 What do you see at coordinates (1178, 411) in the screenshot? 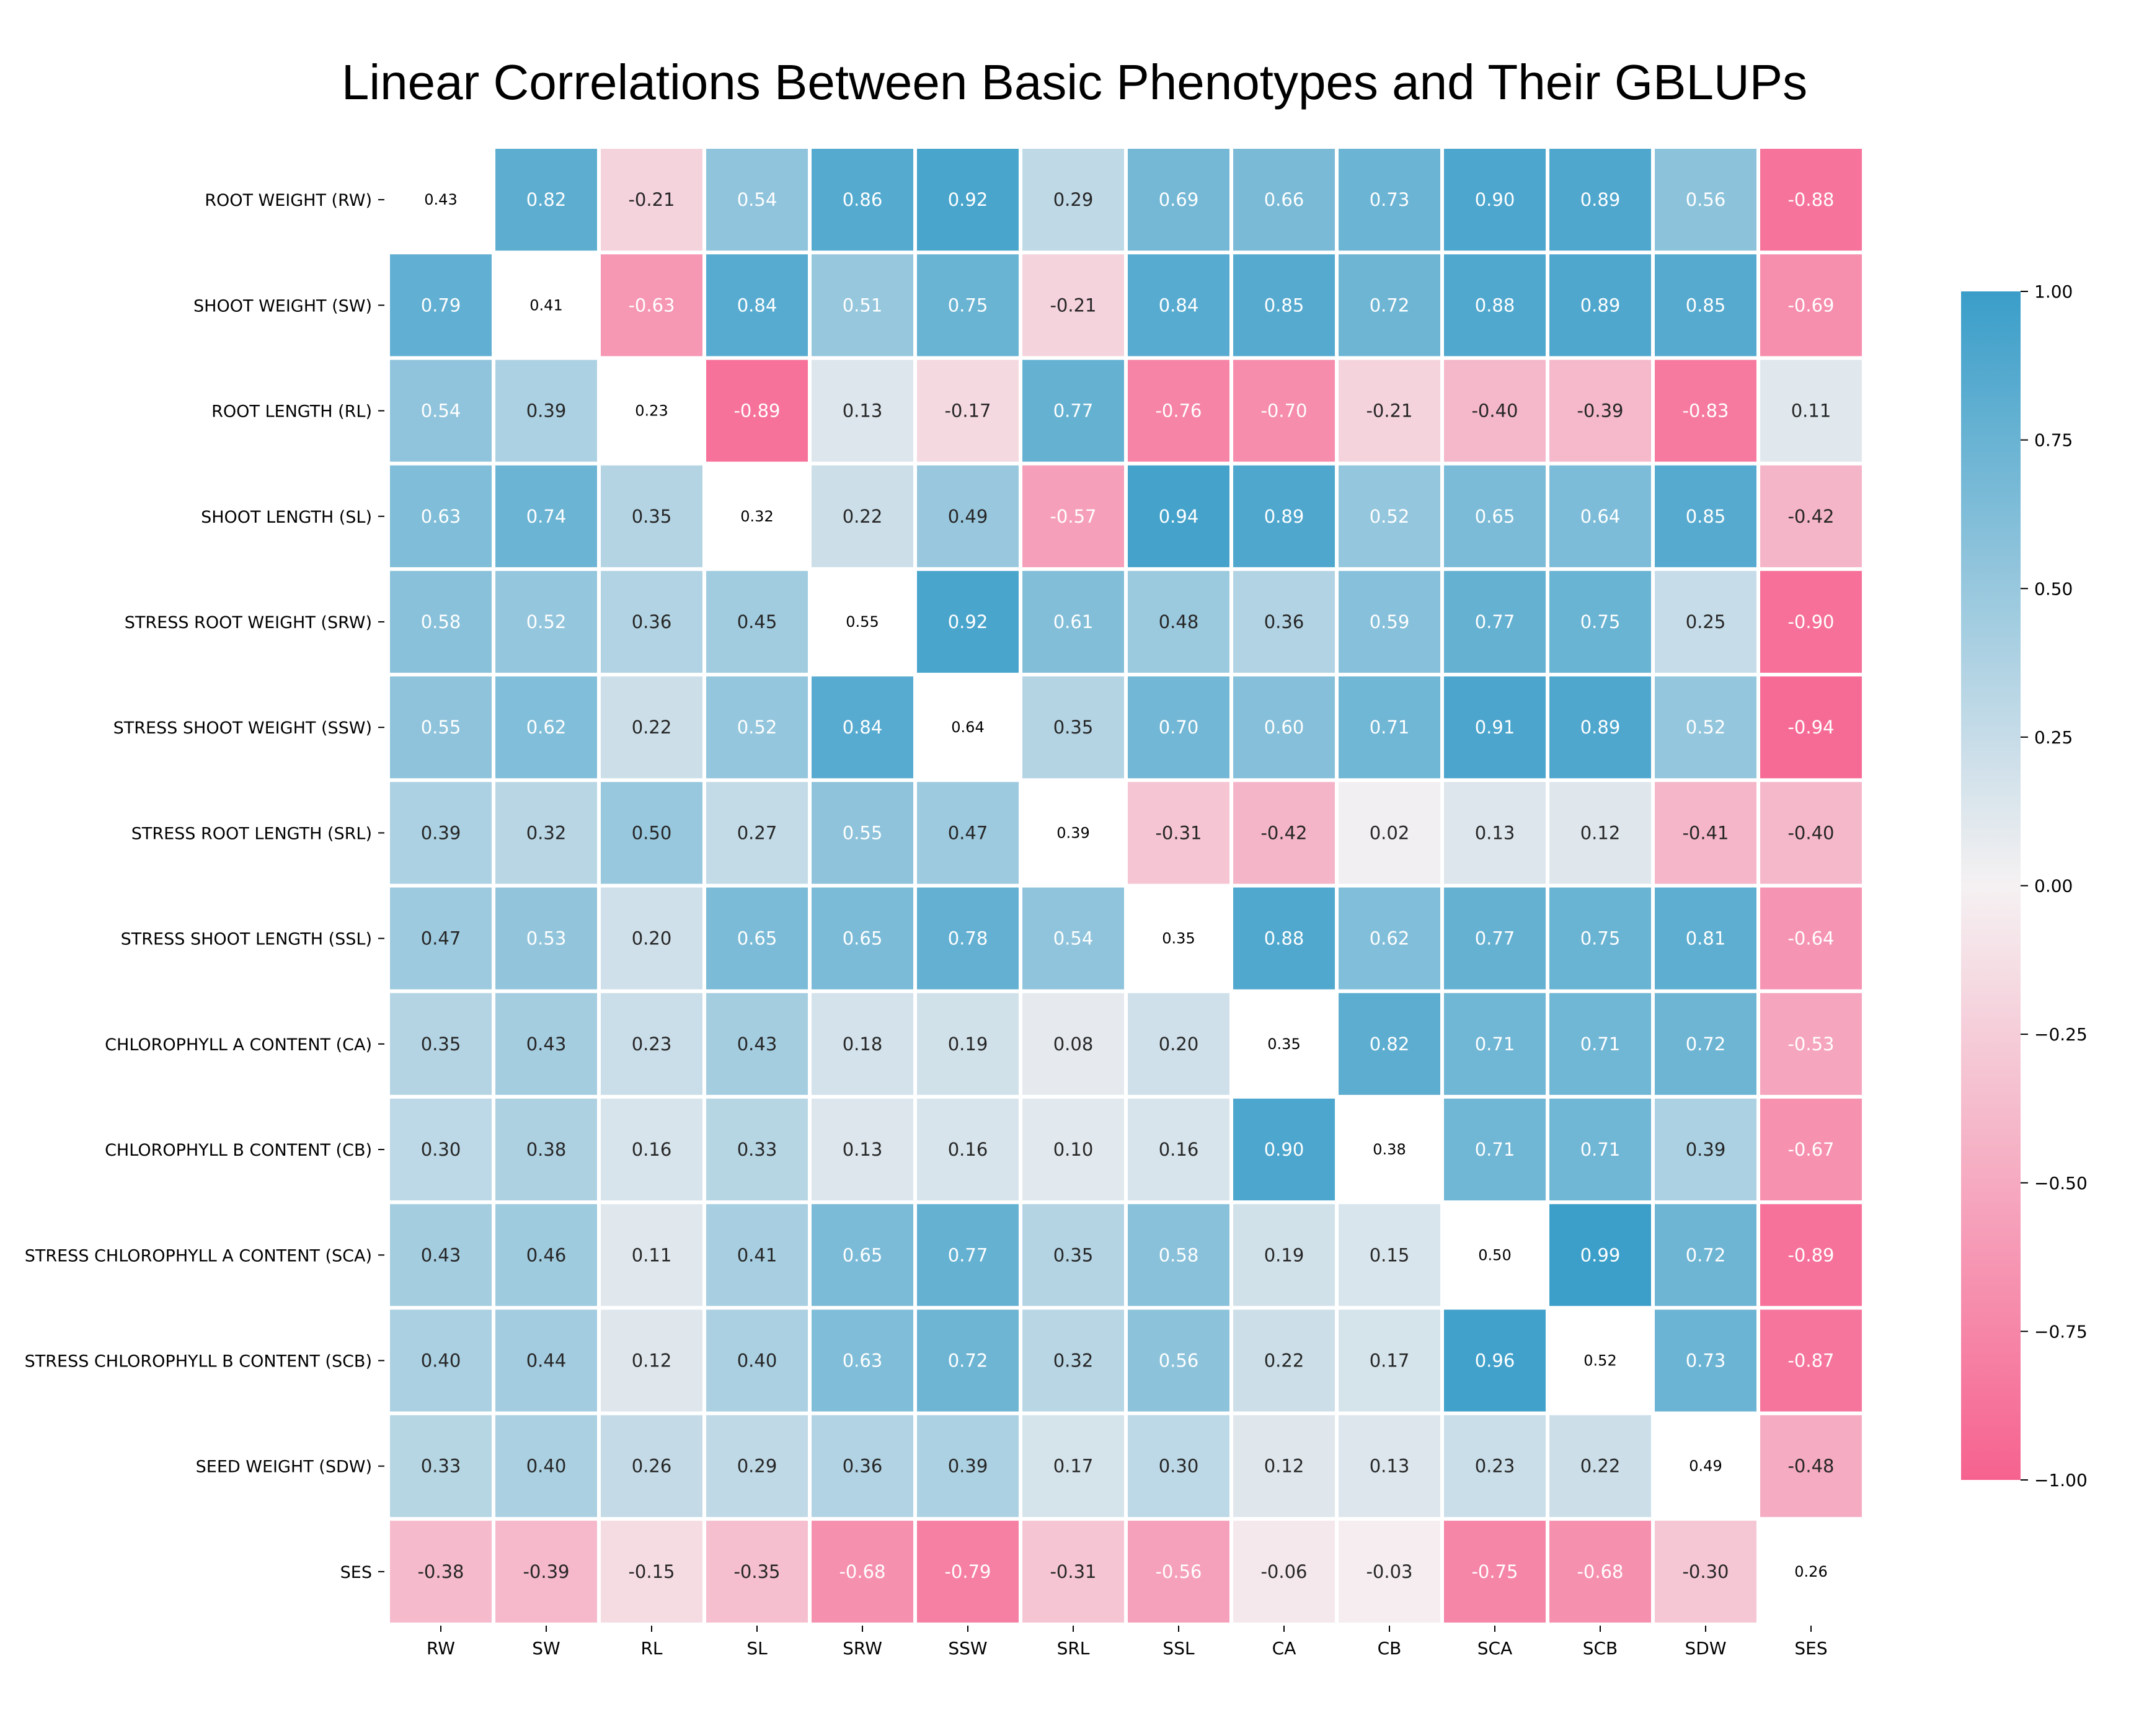
I see `cell-value-label: -0.76` at bounding box center [1178, 411].